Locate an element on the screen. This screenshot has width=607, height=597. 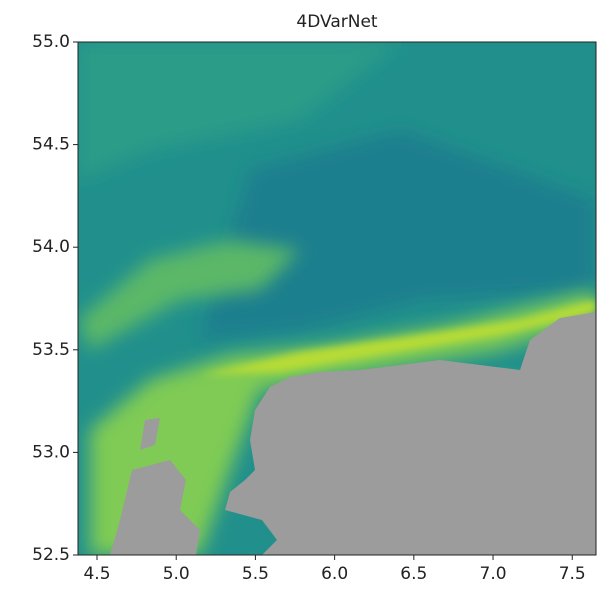
x-tick-label: 7.0 is located at coordinates (493, 574).